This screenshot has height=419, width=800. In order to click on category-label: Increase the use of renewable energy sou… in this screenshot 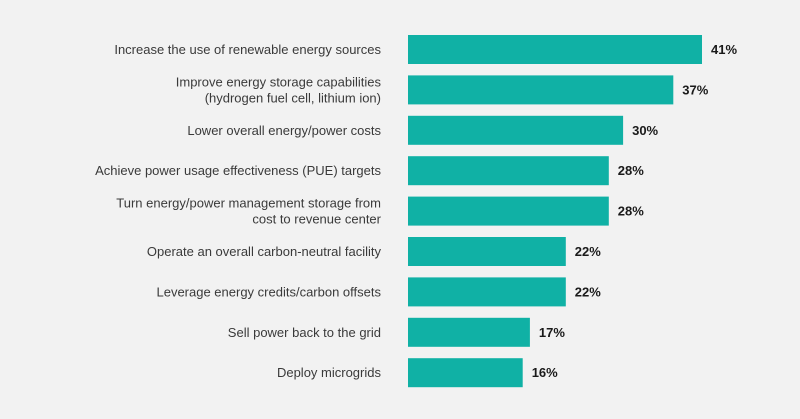, I will do `click(247, 49)`.